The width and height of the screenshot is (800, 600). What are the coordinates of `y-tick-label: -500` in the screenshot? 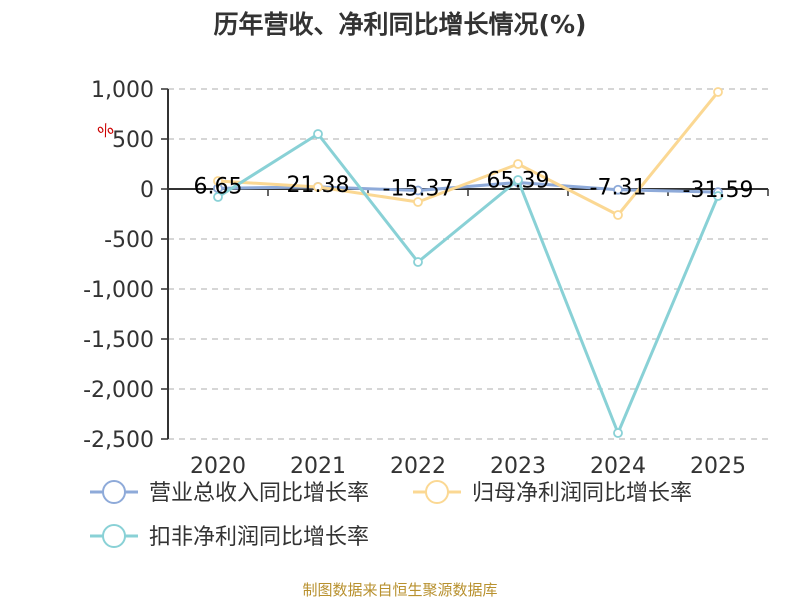 It's located at (129, 240).